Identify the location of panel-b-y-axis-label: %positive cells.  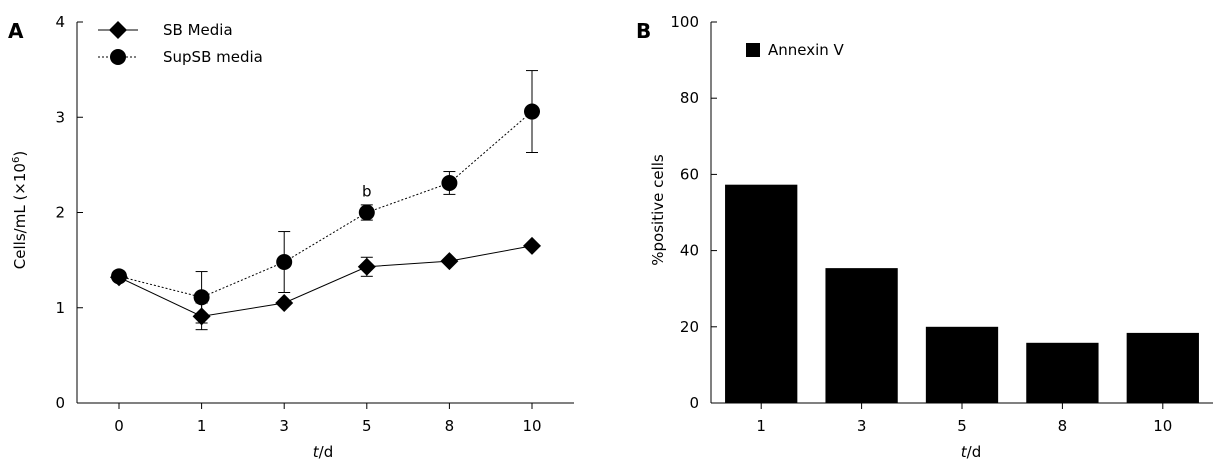
(658, 210).